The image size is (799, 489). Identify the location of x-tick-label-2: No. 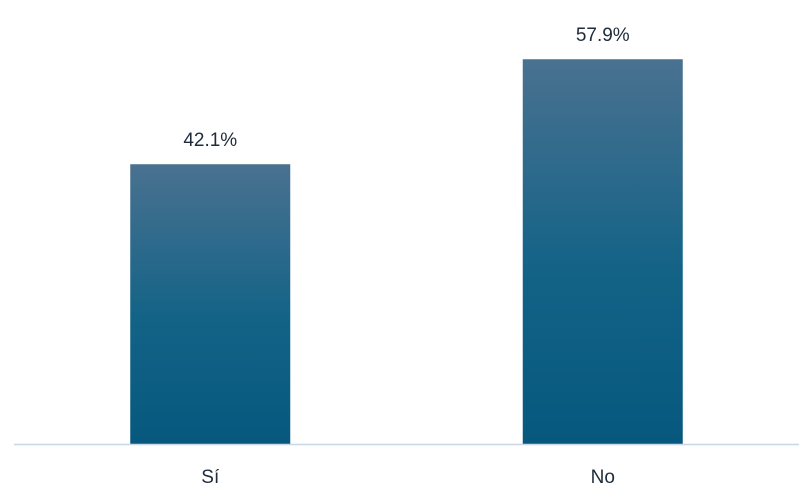
(603, 477).